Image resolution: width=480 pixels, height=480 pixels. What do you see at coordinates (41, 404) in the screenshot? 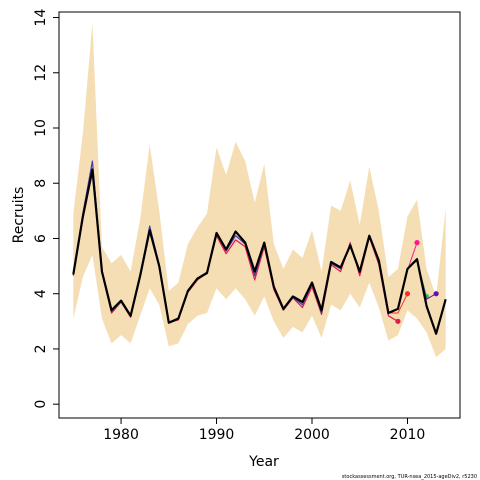
I see `y-tick-label: 0` at bounding box center [41, 404].